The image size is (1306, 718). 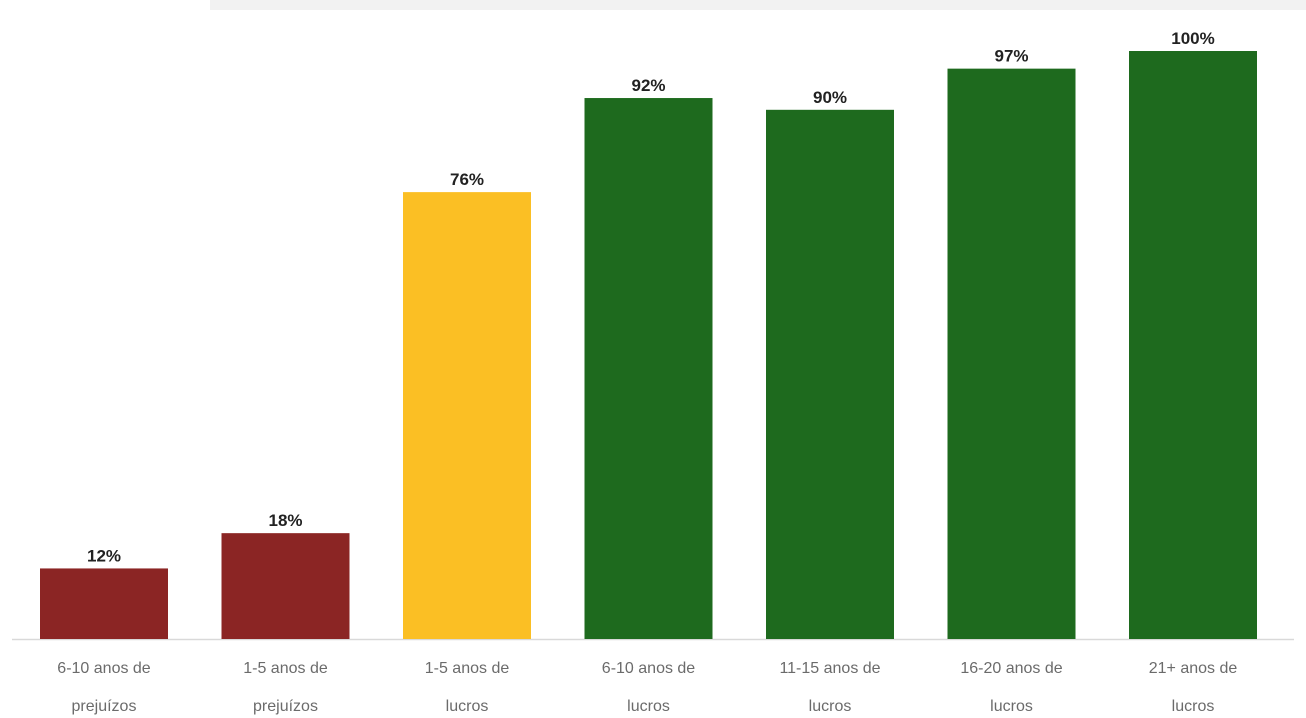 What do you see at coordinates (467, 668) in the screenshot?
I see `category-label-3-line-1: 1-5 anos de` at bounding box center [467, 668].